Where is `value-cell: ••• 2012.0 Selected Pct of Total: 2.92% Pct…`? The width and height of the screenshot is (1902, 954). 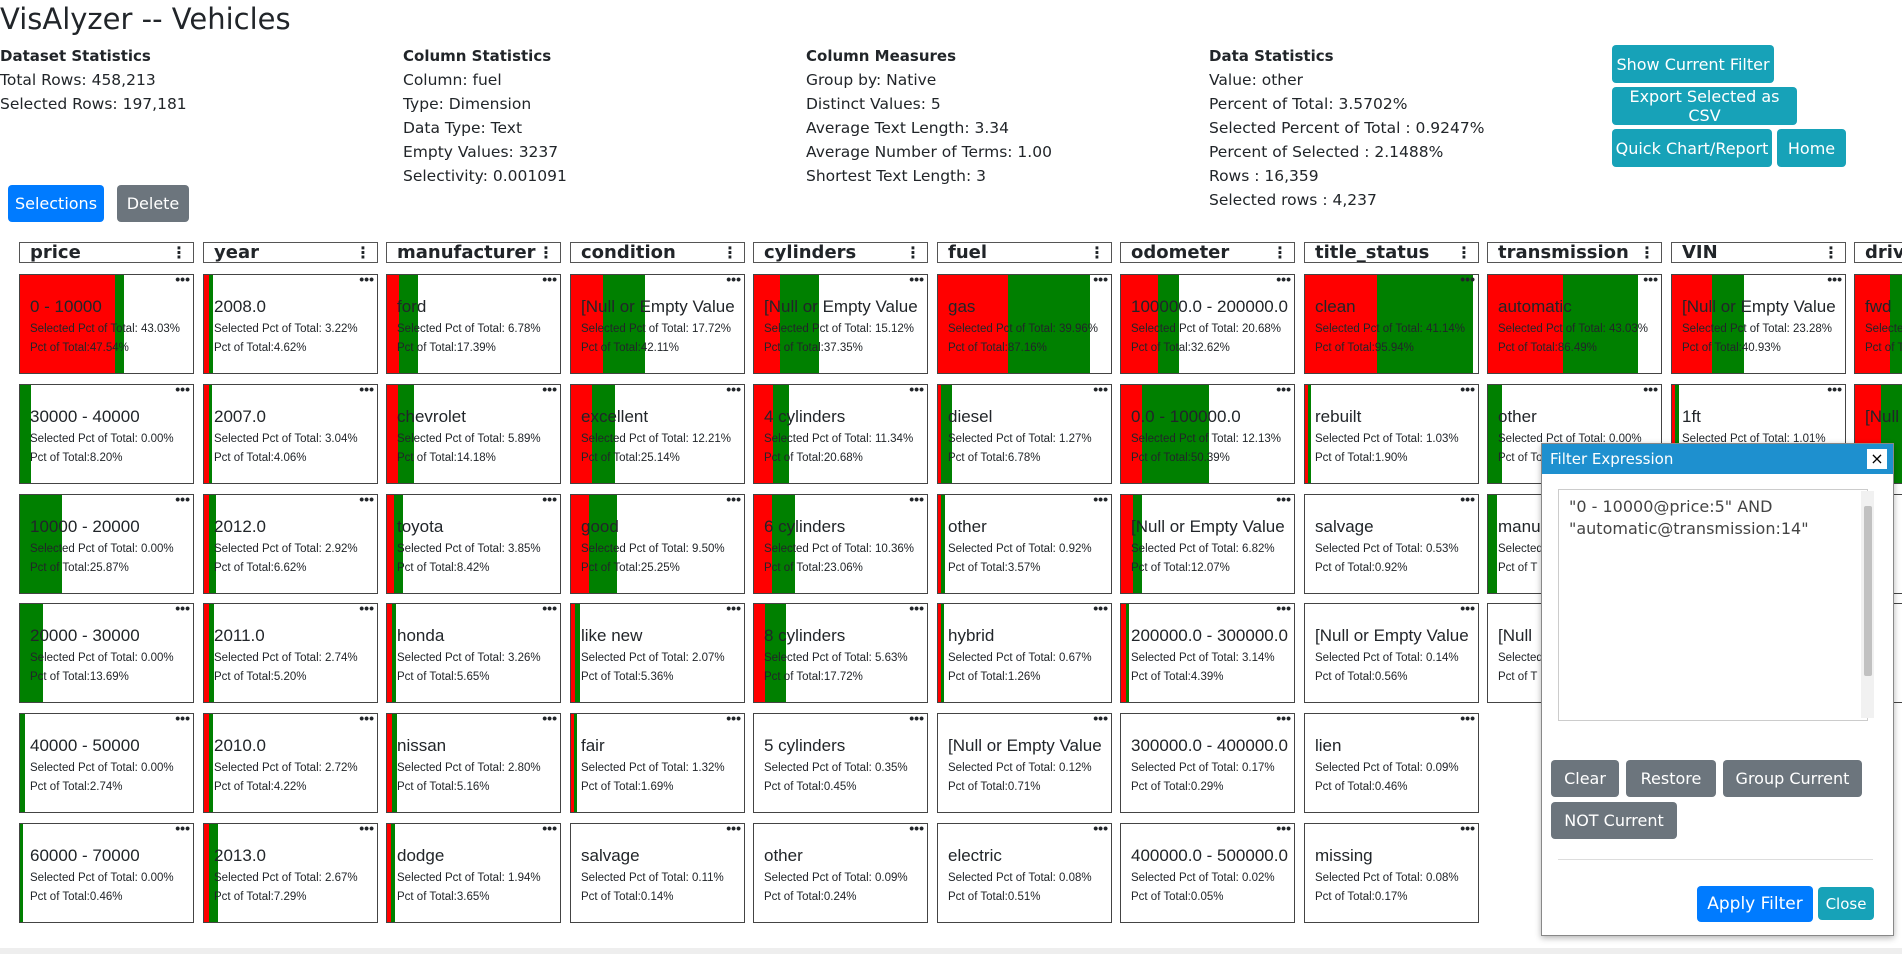
value-cell: ••• 2012.0 Selected Pct of Total: 2.92% Pct… is located at coordinates (290, 544).